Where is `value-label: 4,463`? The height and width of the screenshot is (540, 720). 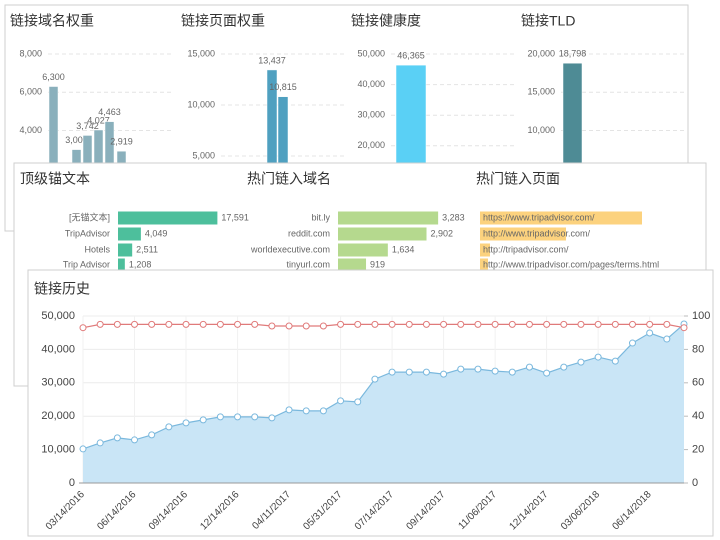 value-label: 4,463 is located at coordinates (109, 112).